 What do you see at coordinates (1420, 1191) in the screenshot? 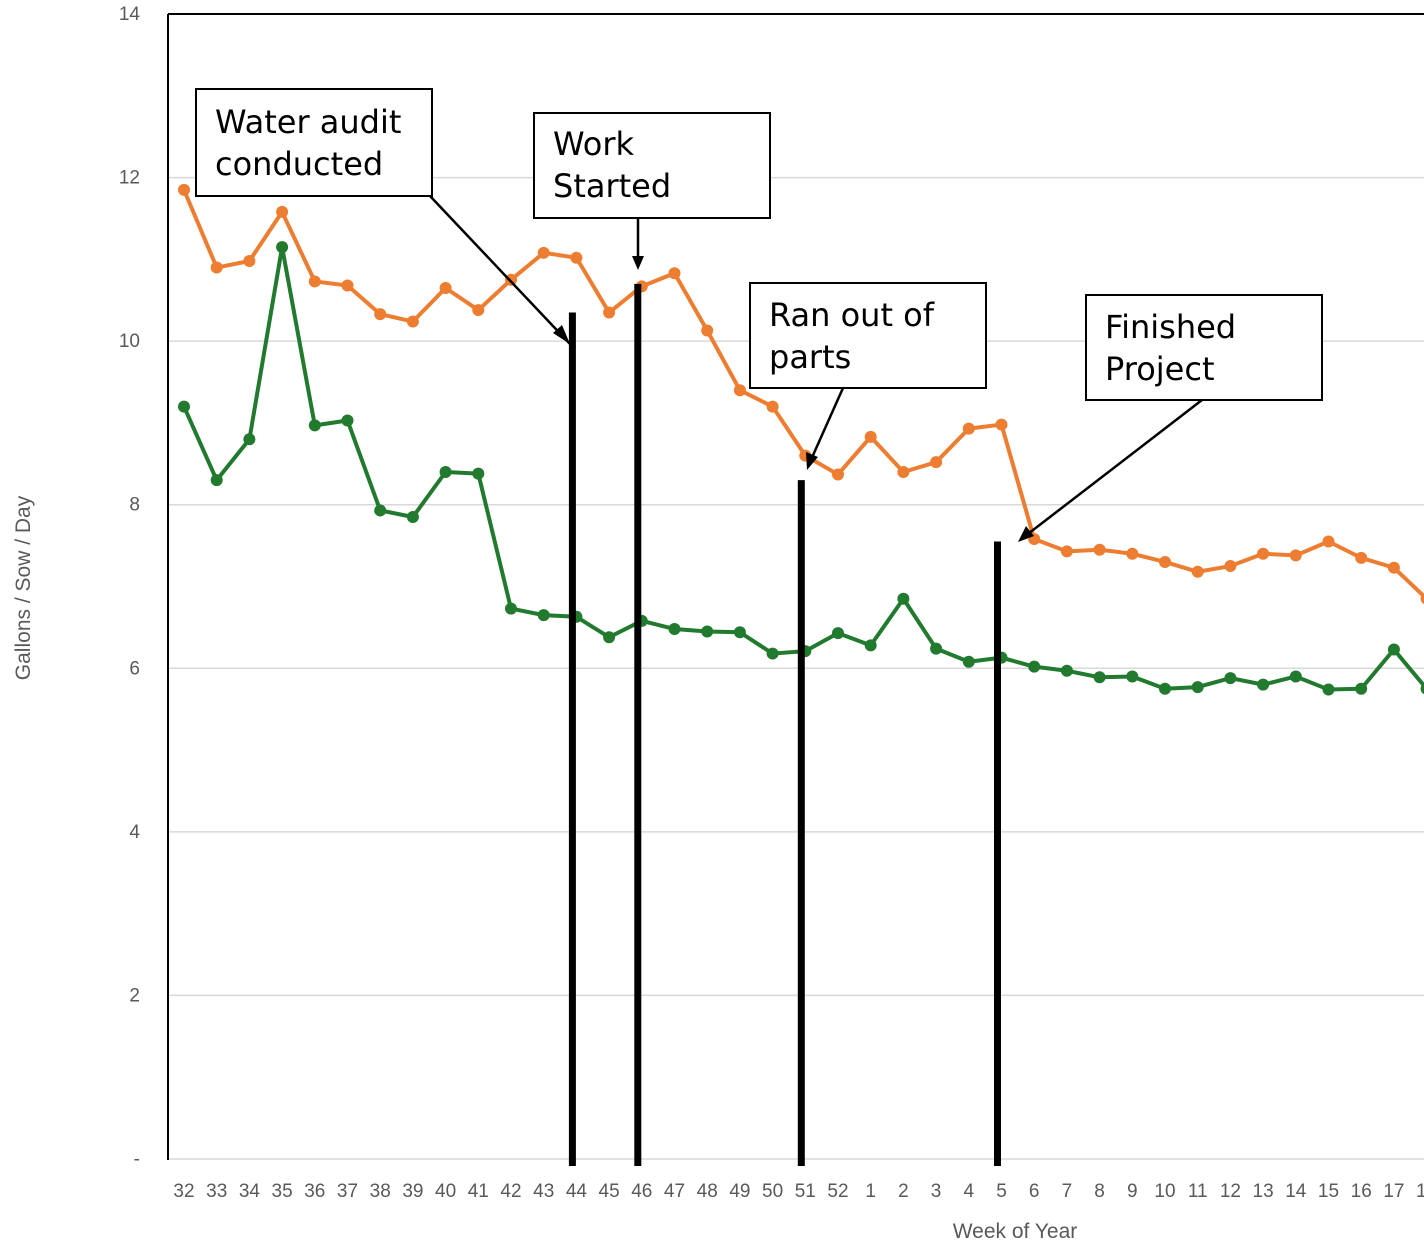
I see `x-tick-label: 18` at bounding box center [1420, 1191].